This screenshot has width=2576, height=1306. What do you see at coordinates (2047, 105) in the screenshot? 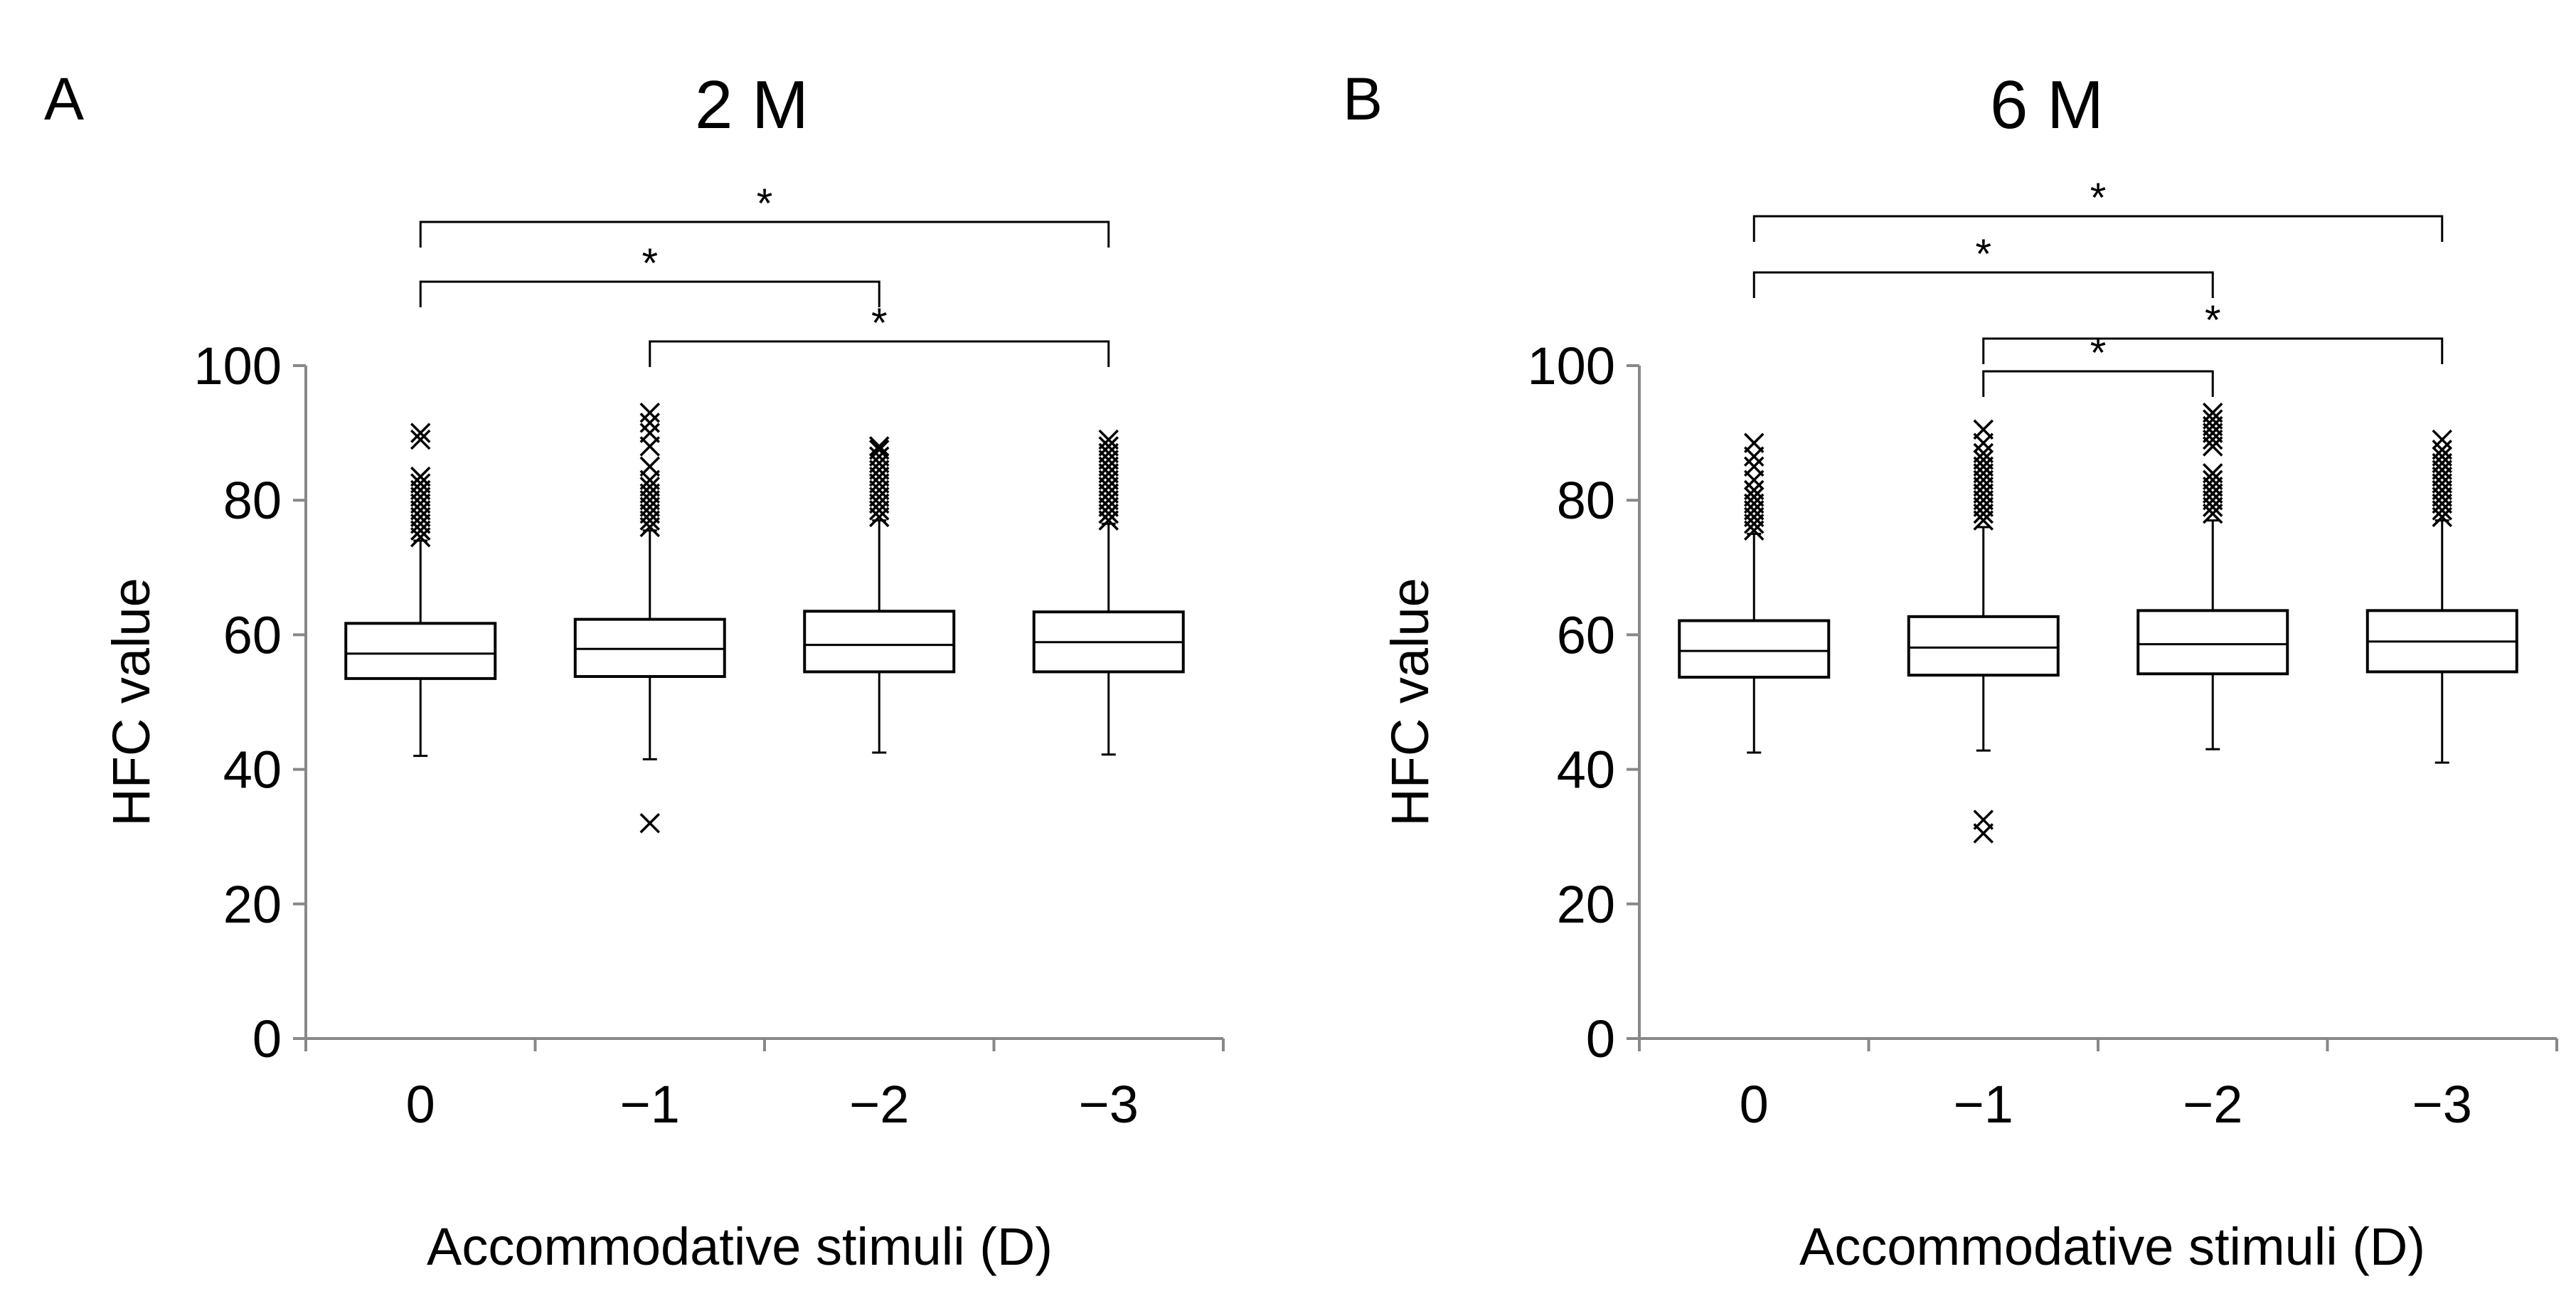
I see `chart-title: 6 M` at bounding box center [2047, 105].